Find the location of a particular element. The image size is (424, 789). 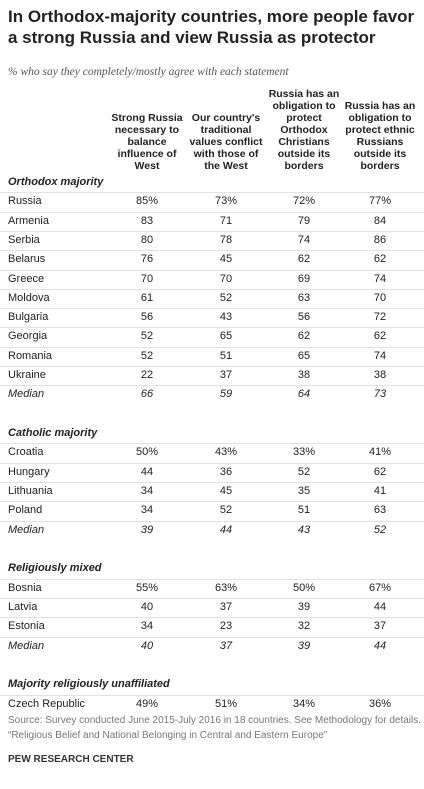

row-label: Lithuania is located at coordinates (30, 491).